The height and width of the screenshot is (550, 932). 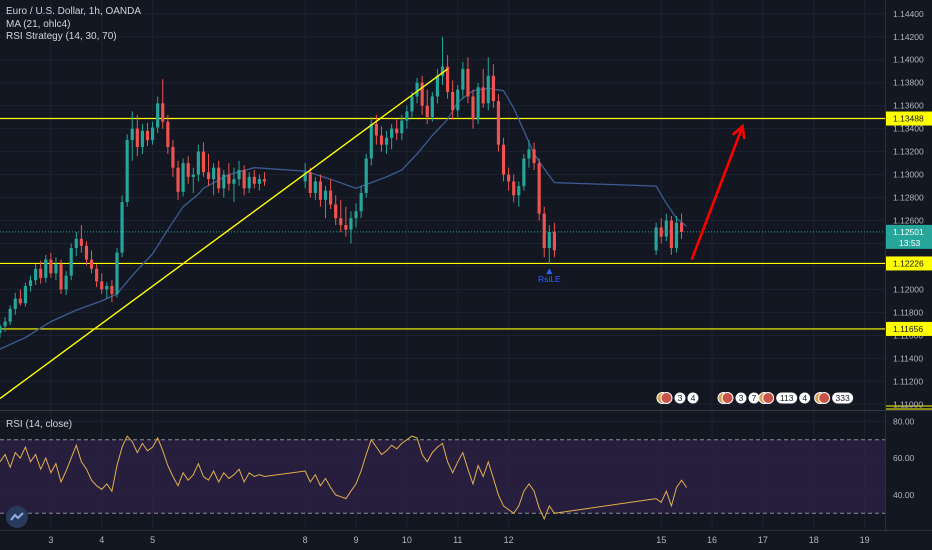 I want to click on tradingview-logo-icon, so click(x=17, y=517).